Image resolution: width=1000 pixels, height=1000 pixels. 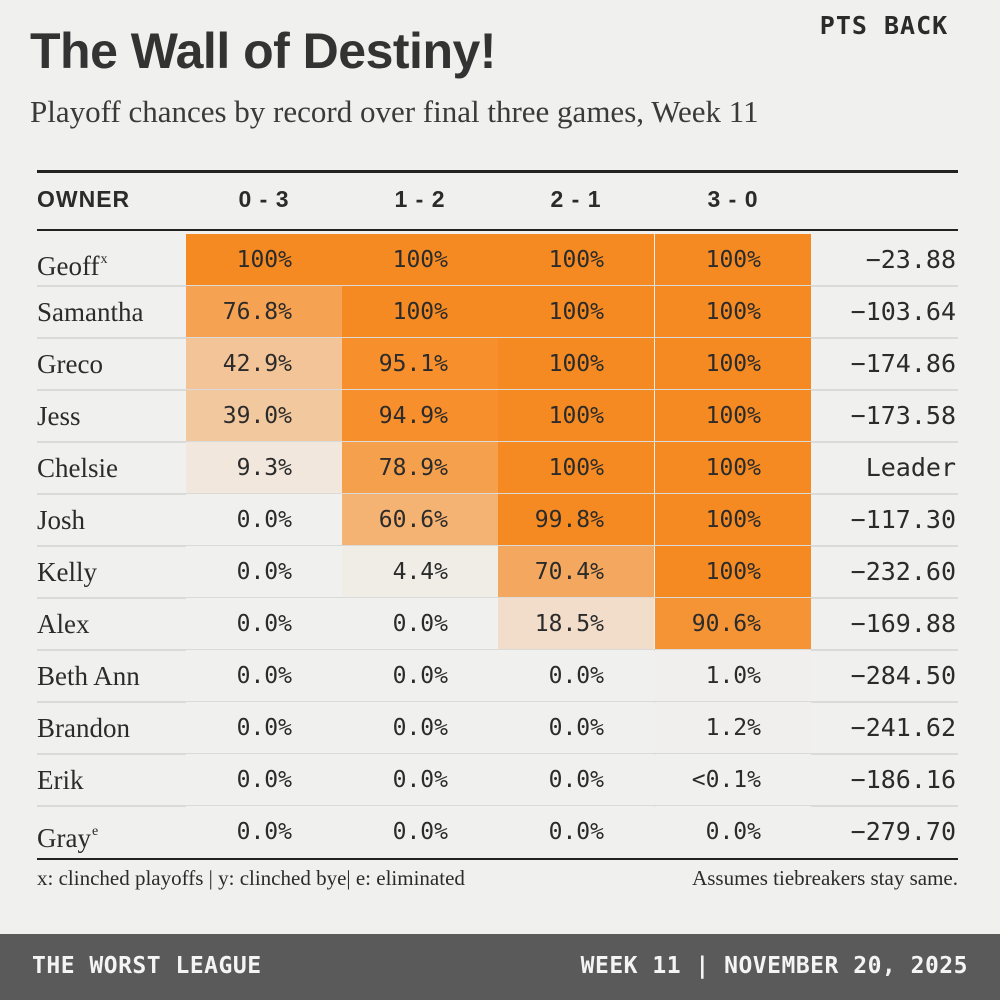 I want to click on table-bottom-rule, so click(x=497, y=859).